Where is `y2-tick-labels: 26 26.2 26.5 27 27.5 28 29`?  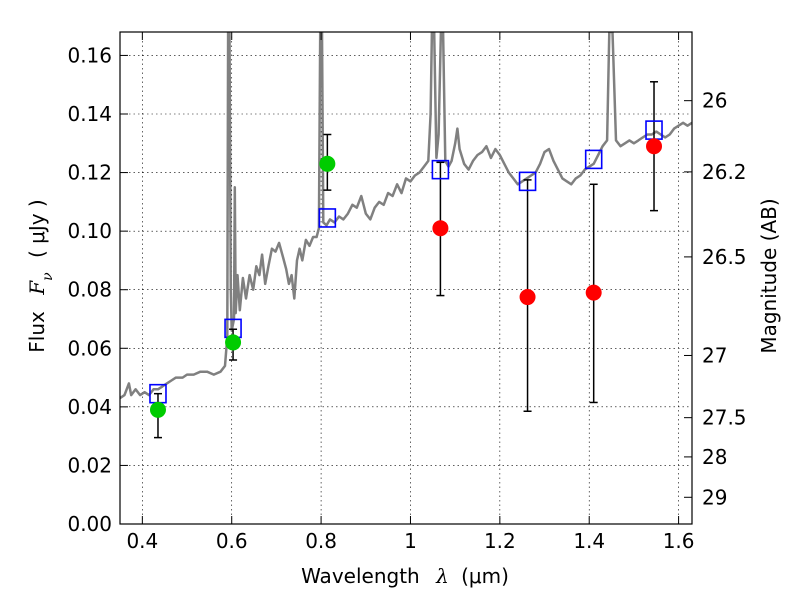
y2-tick-labels: 26 26.2 26.5 27 27.5 28 29 is located at coordinates (724, 299).